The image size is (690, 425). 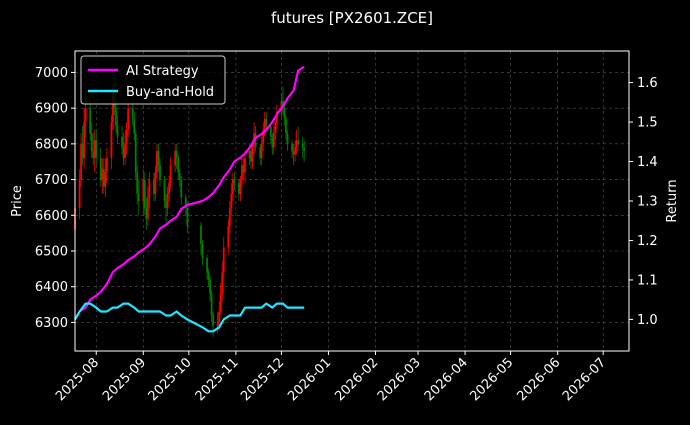 What do you see at coordinates (309, 379) in the screenshot?
I see `x-tick-label: 2026-01` at bounding box center [309, 379].